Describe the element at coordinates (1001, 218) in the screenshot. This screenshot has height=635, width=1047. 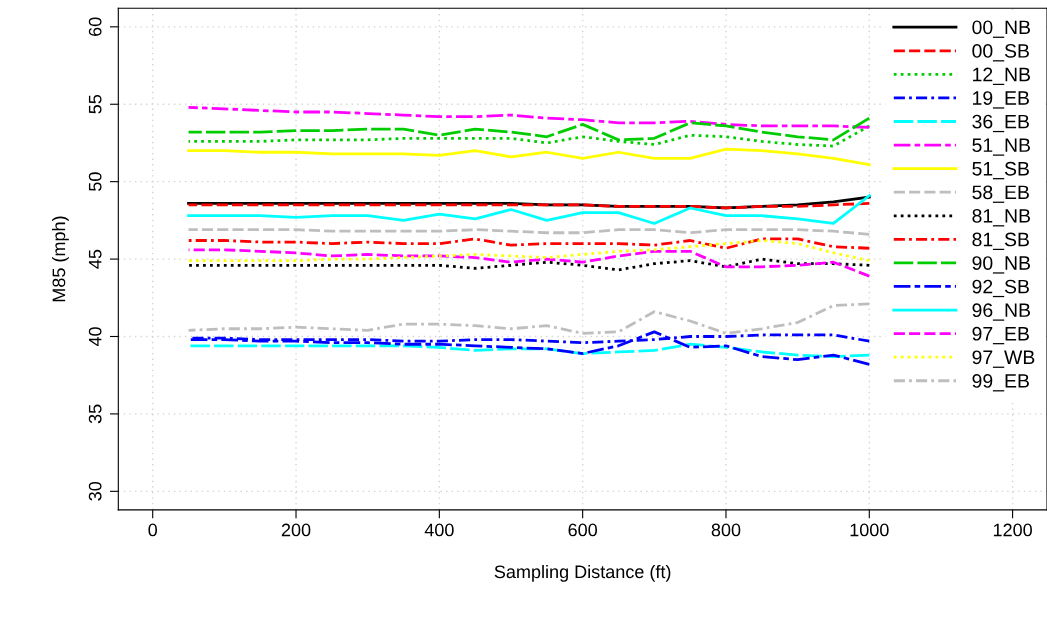
I see `legend-label: 81_NB` at that location.